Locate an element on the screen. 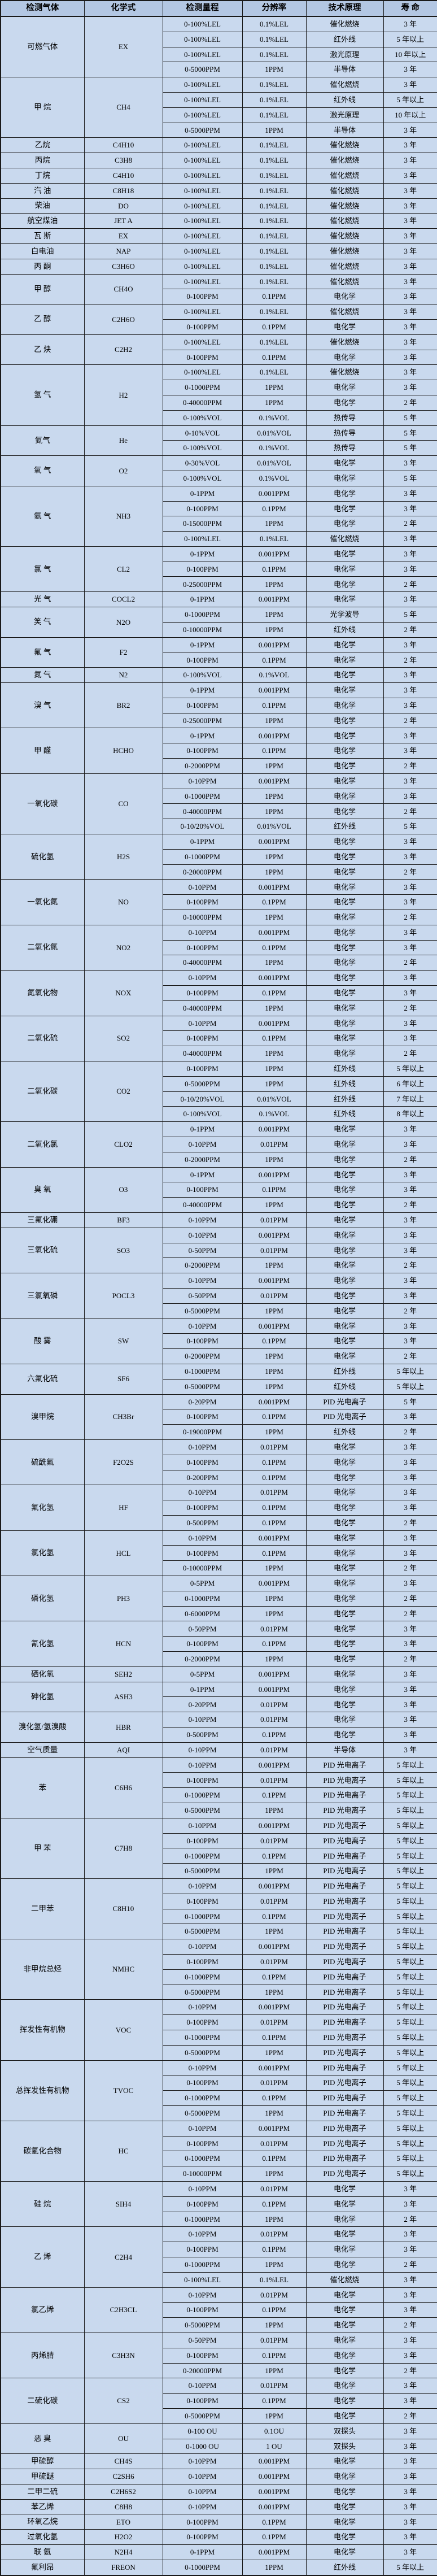 The width and height of the screenshot is (437, 2576). range-cell: 0-5PPM is located at coordinates (202, 1674).